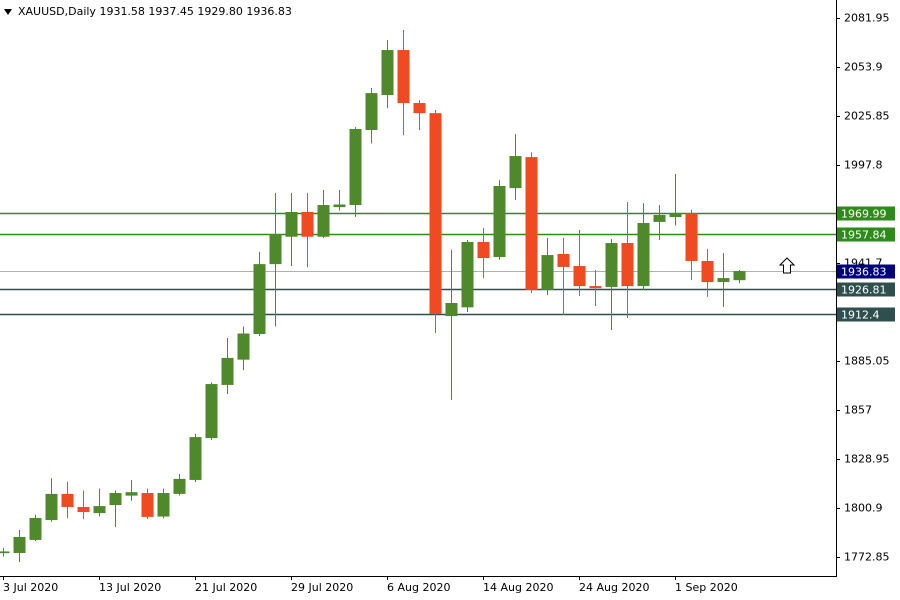 Image resolution: width=900 pixels, height=600 pixels. Describe the element at coordinates (858, 410) in the screenshot. I see `y-tick-label: 1857` at that location.